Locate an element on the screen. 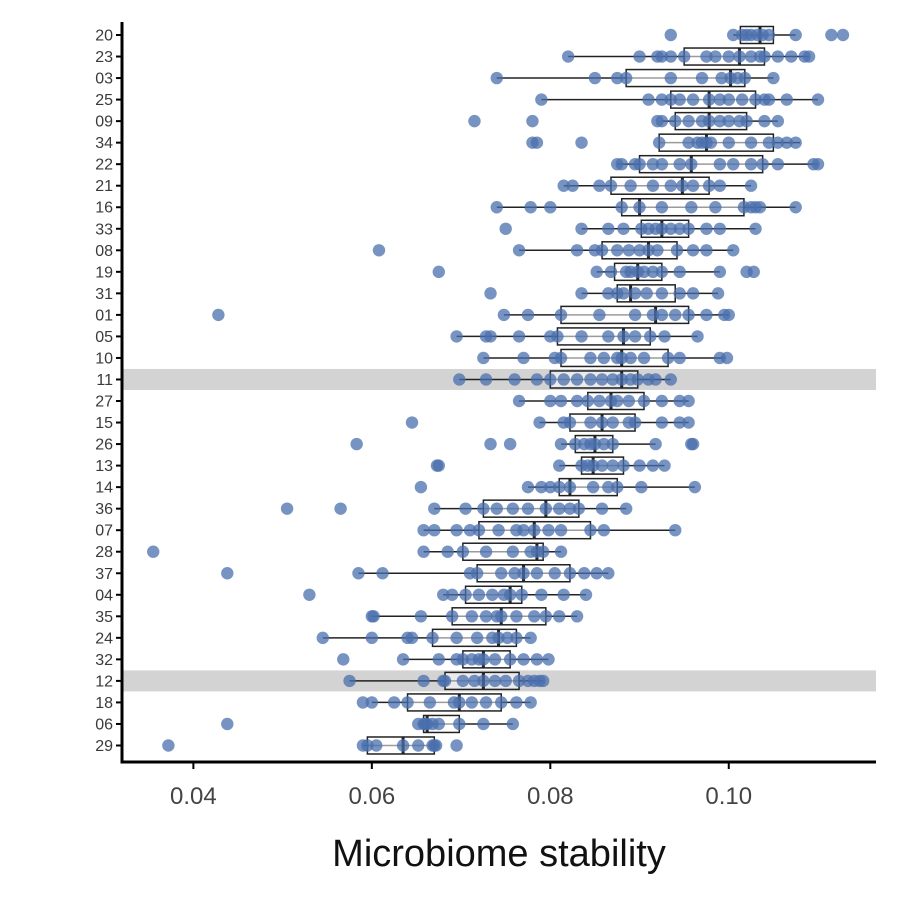  y-tick-label-11: 11 is located at coordinates (104, 380).